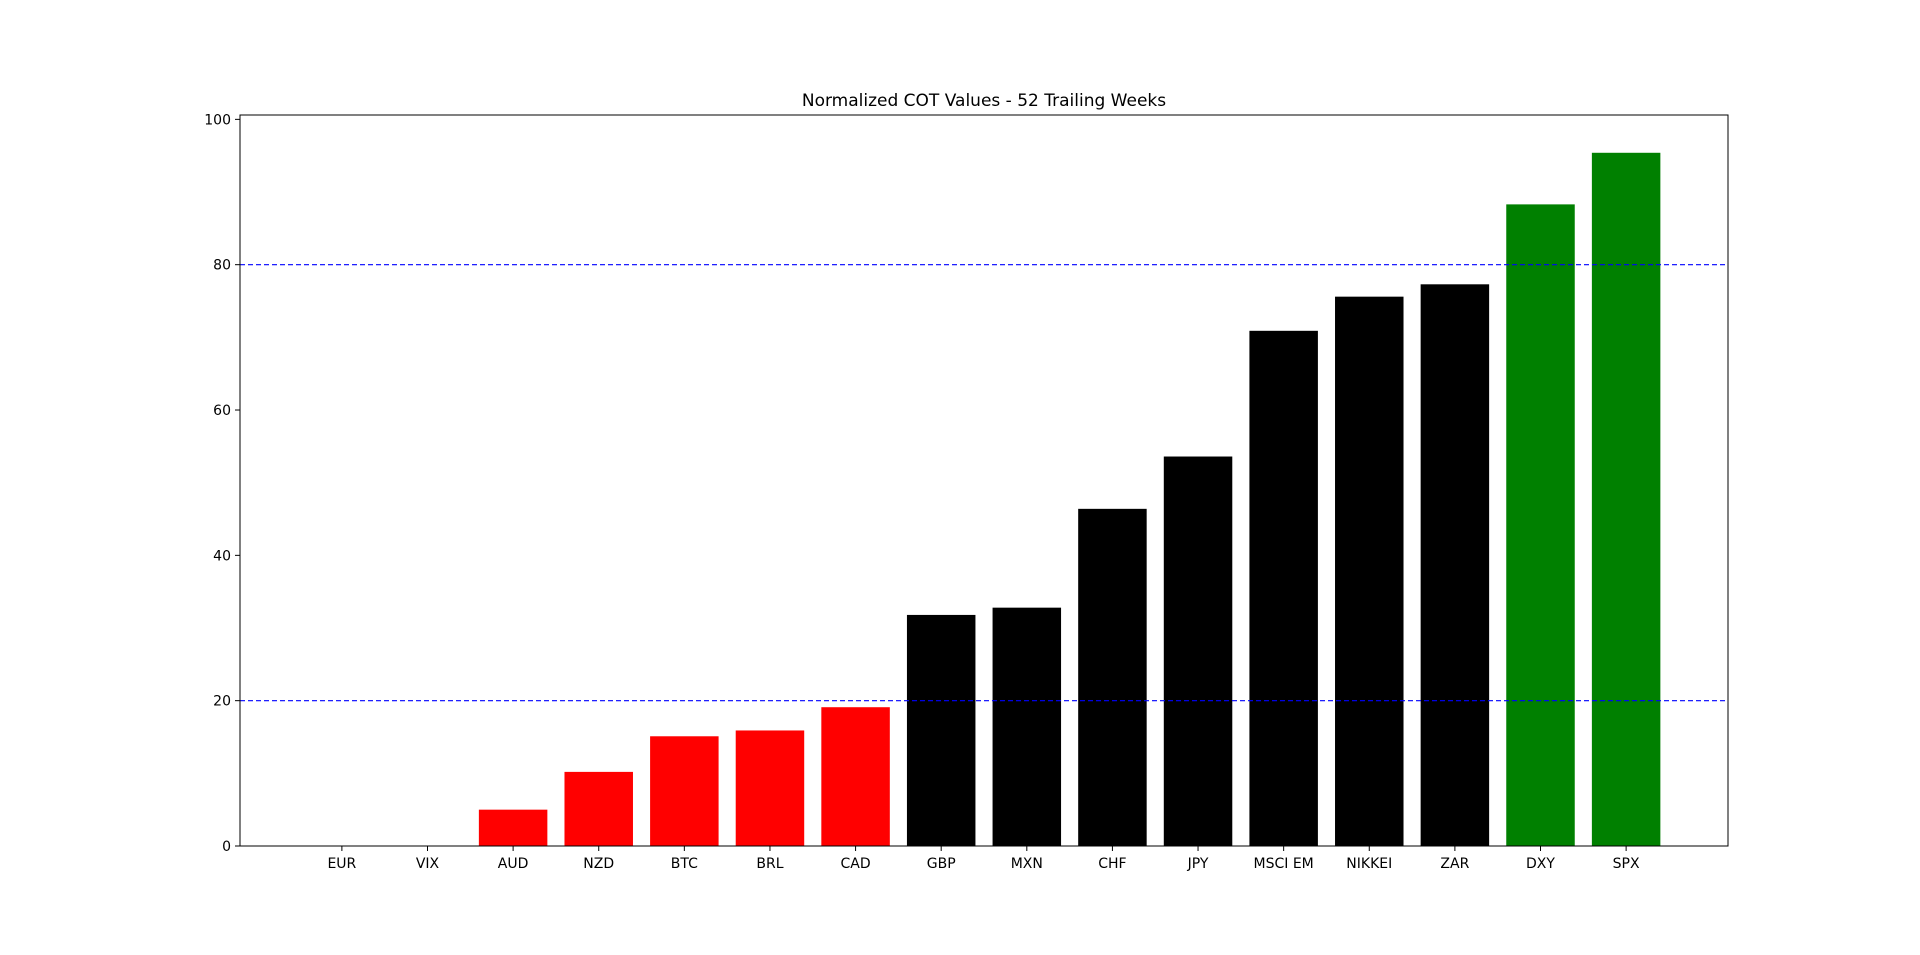 The image size is (1920, 955). I want to click on x-tick-label: GBP, so click(941, 864).